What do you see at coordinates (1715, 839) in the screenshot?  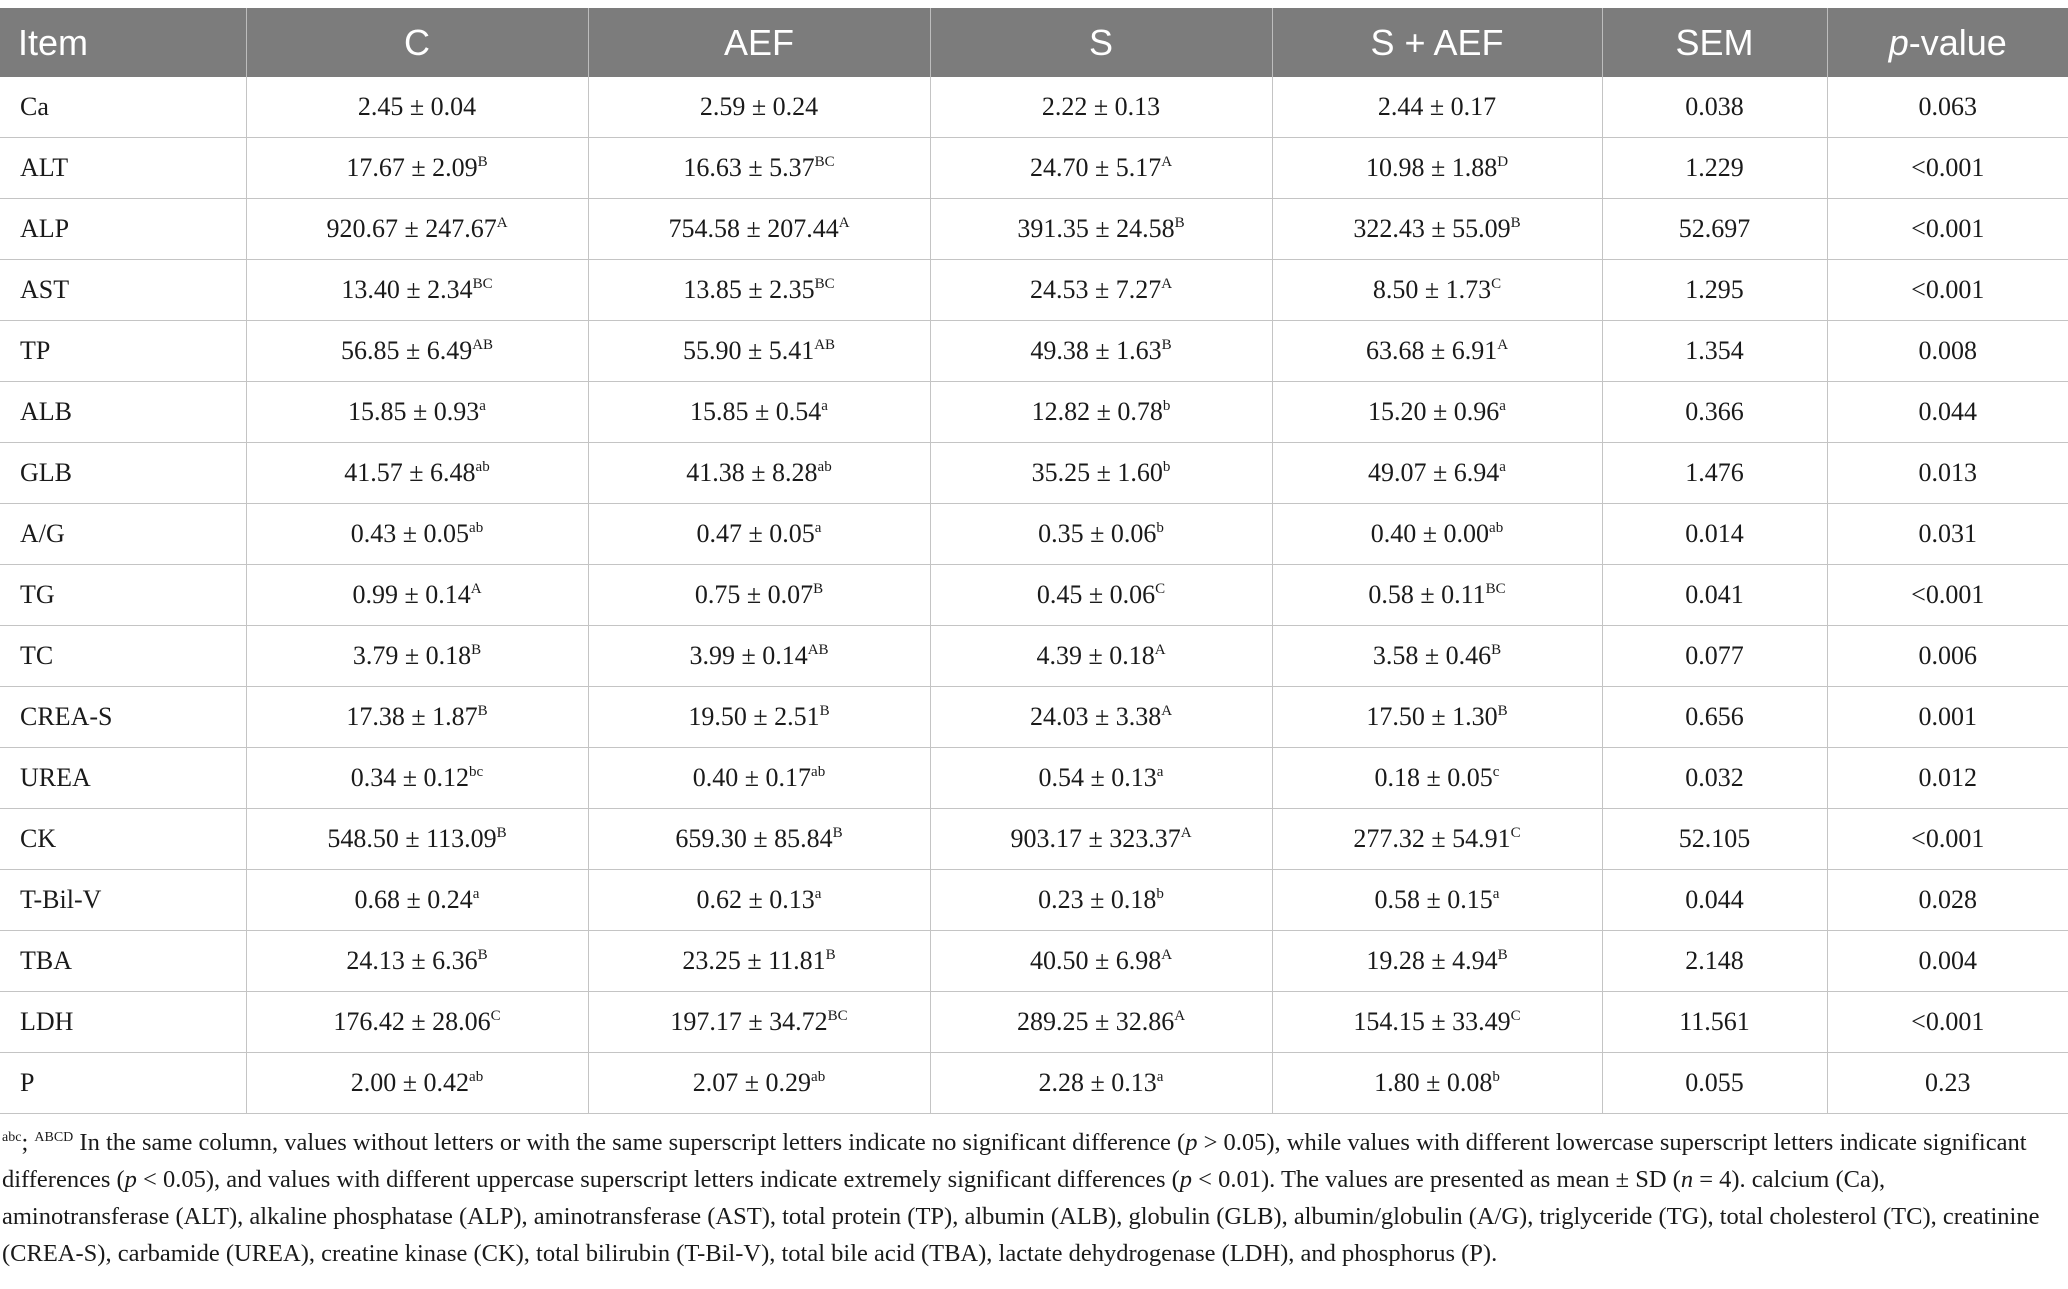 I see `cell-sem: 52.105` at bounding box center [1715, 839].